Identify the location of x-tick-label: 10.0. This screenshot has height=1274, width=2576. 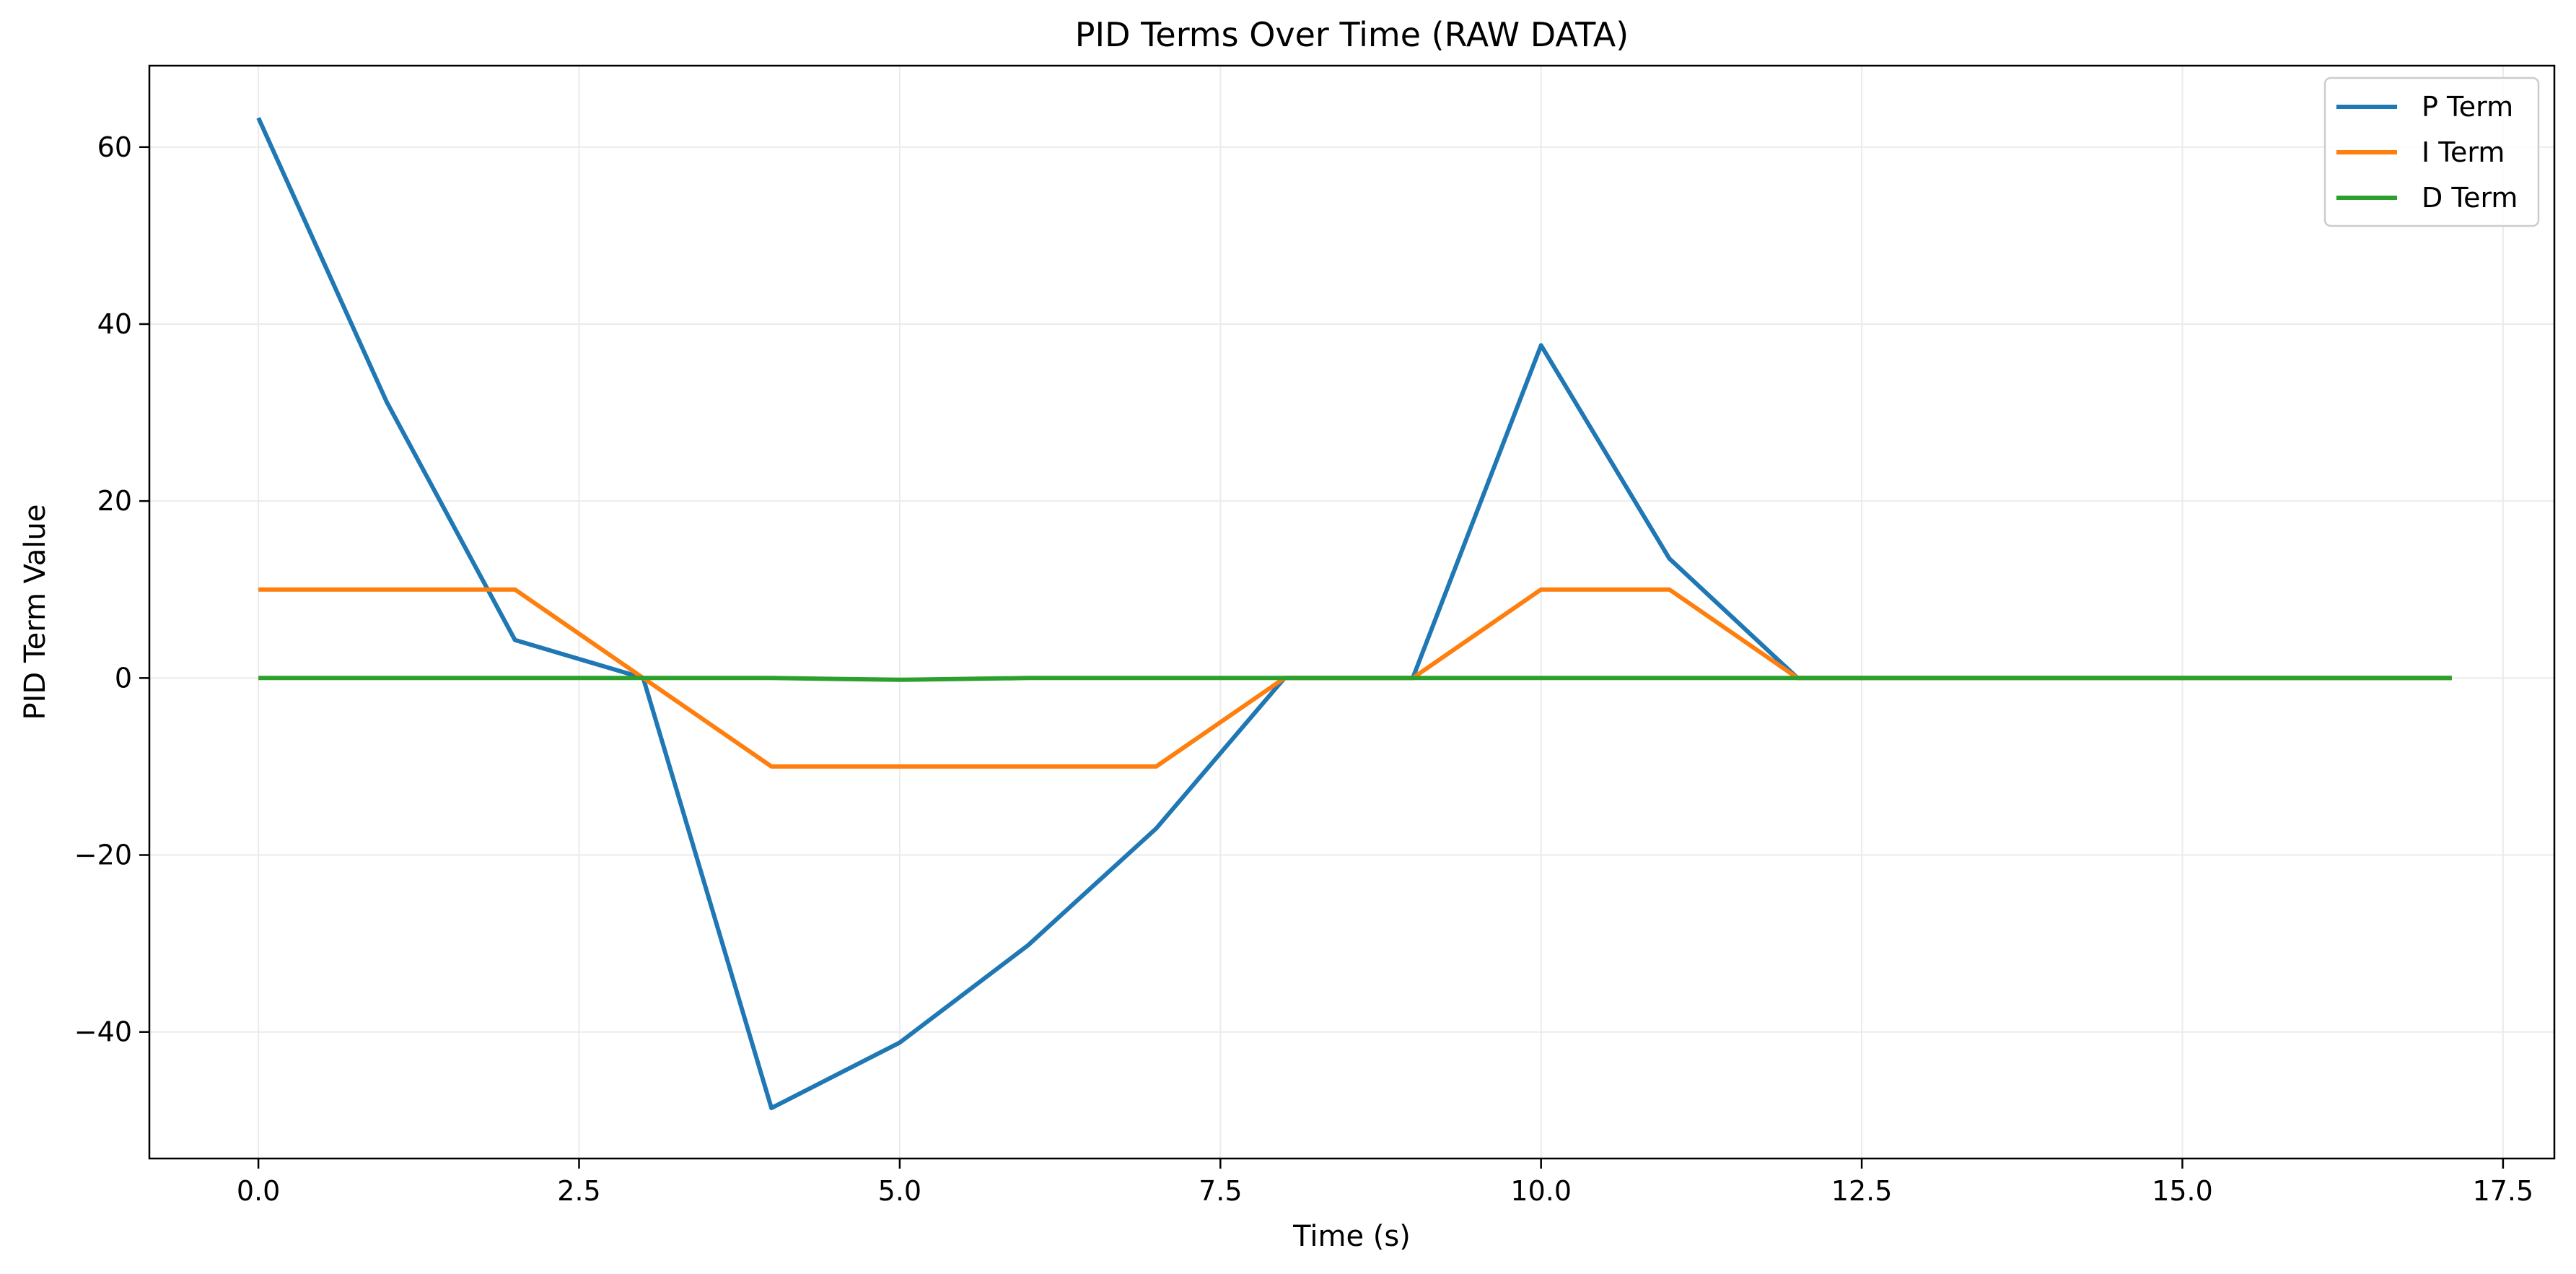
(1541, 1191).